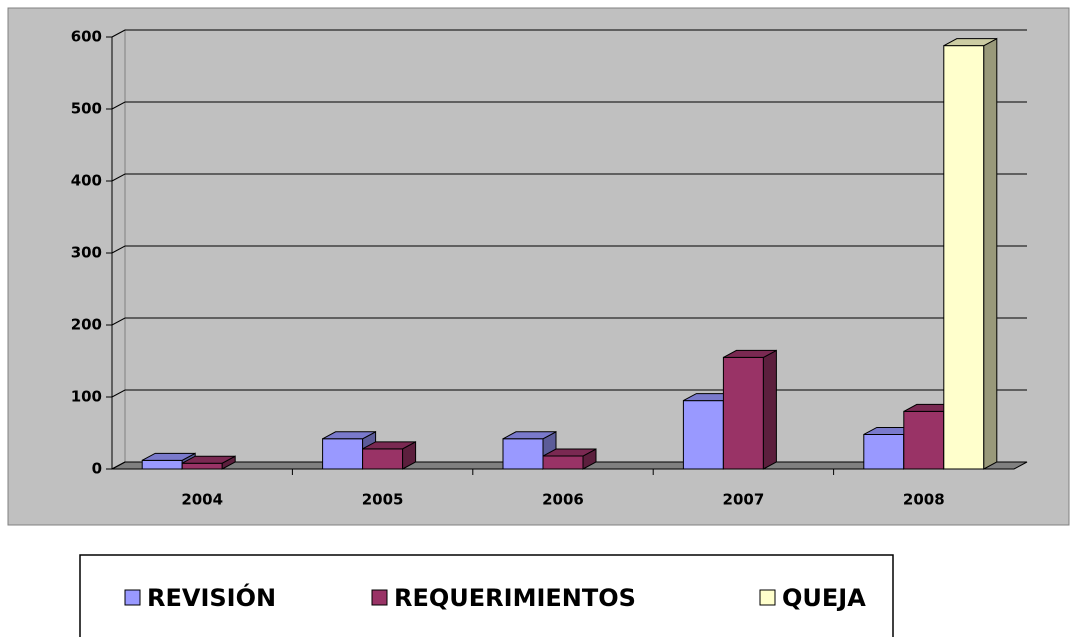  What do you see at coordinates (86, 109) in the screenshot?
I see `y-tick-label: 500` at bounding box center [86, 109].